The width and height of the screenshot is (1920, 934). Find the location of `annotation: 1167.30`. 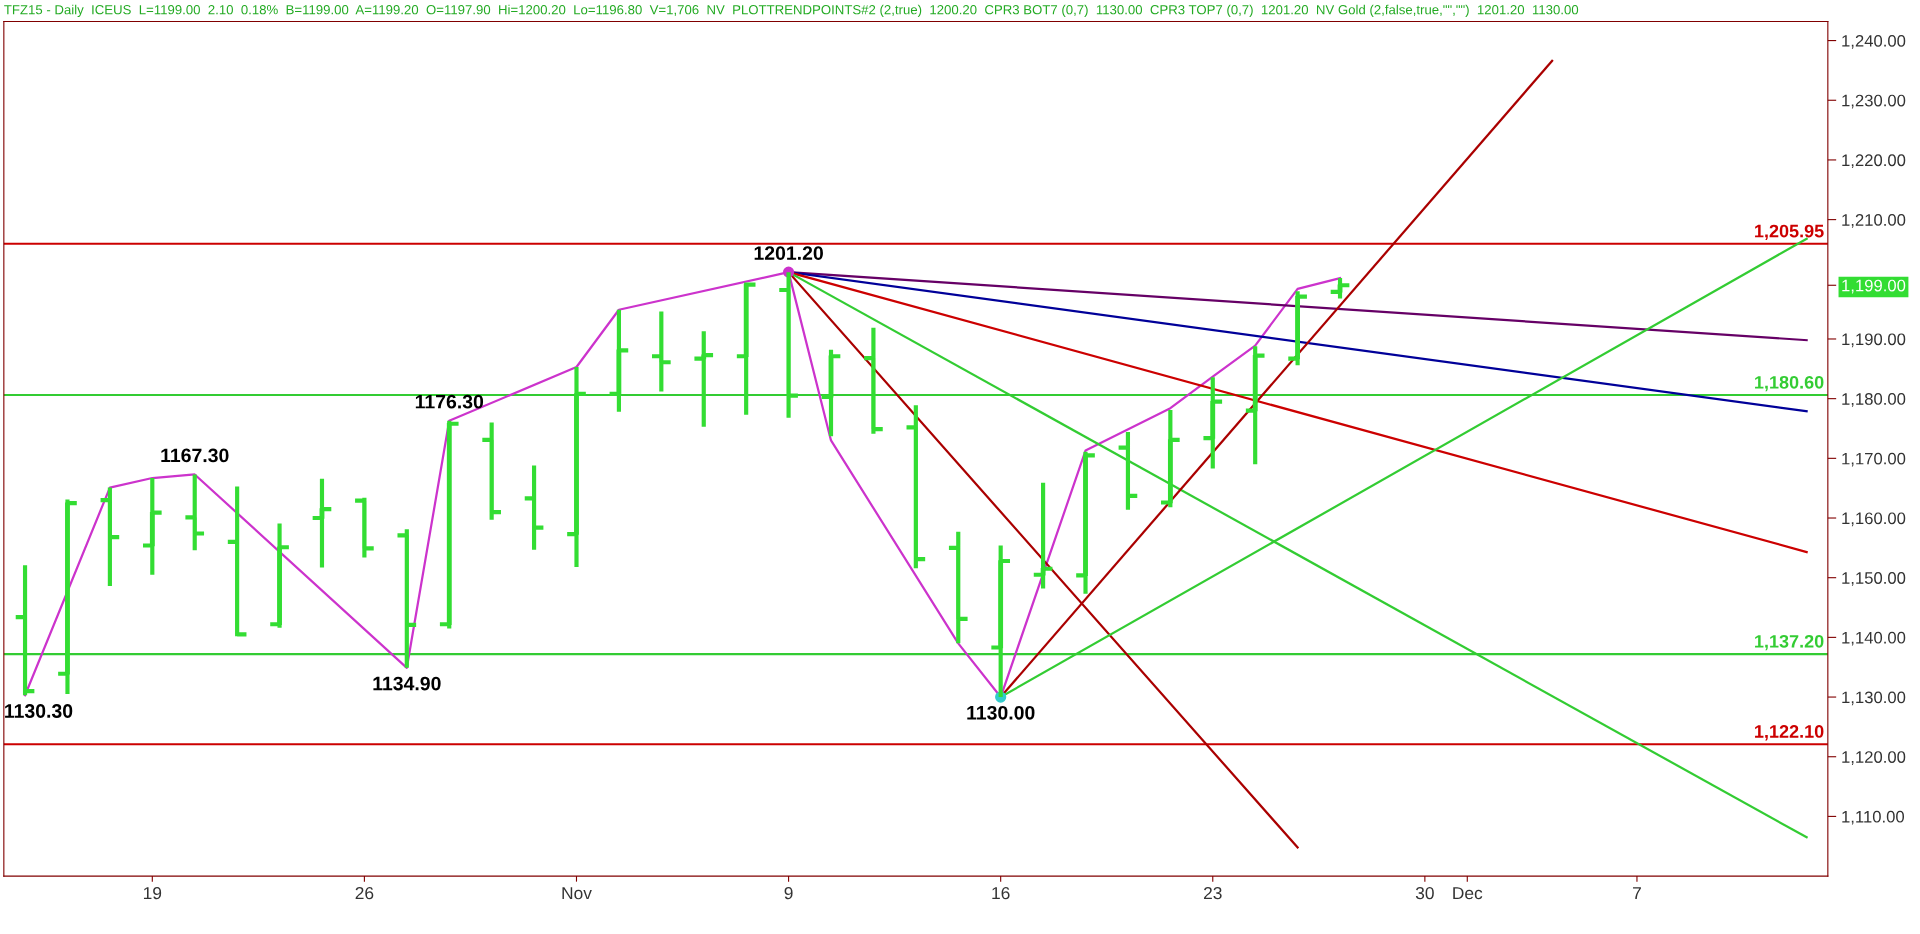

annotation: 1167.30 is located at coordinates (195, 455).